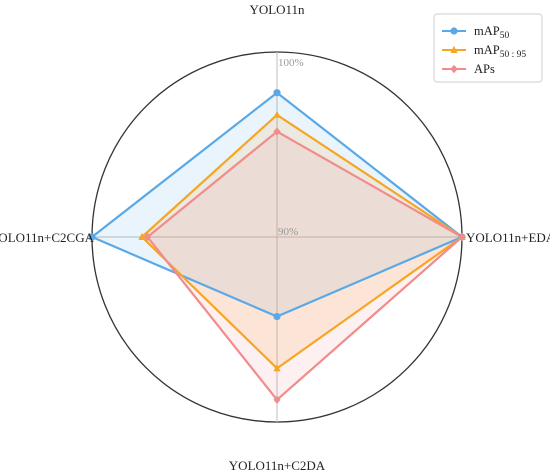 The image size is (550, 476). Describe the element at coordinates (277, 368) in the screenshot. I see `data-point-map50-95-yolo11n-c2da` at that location.